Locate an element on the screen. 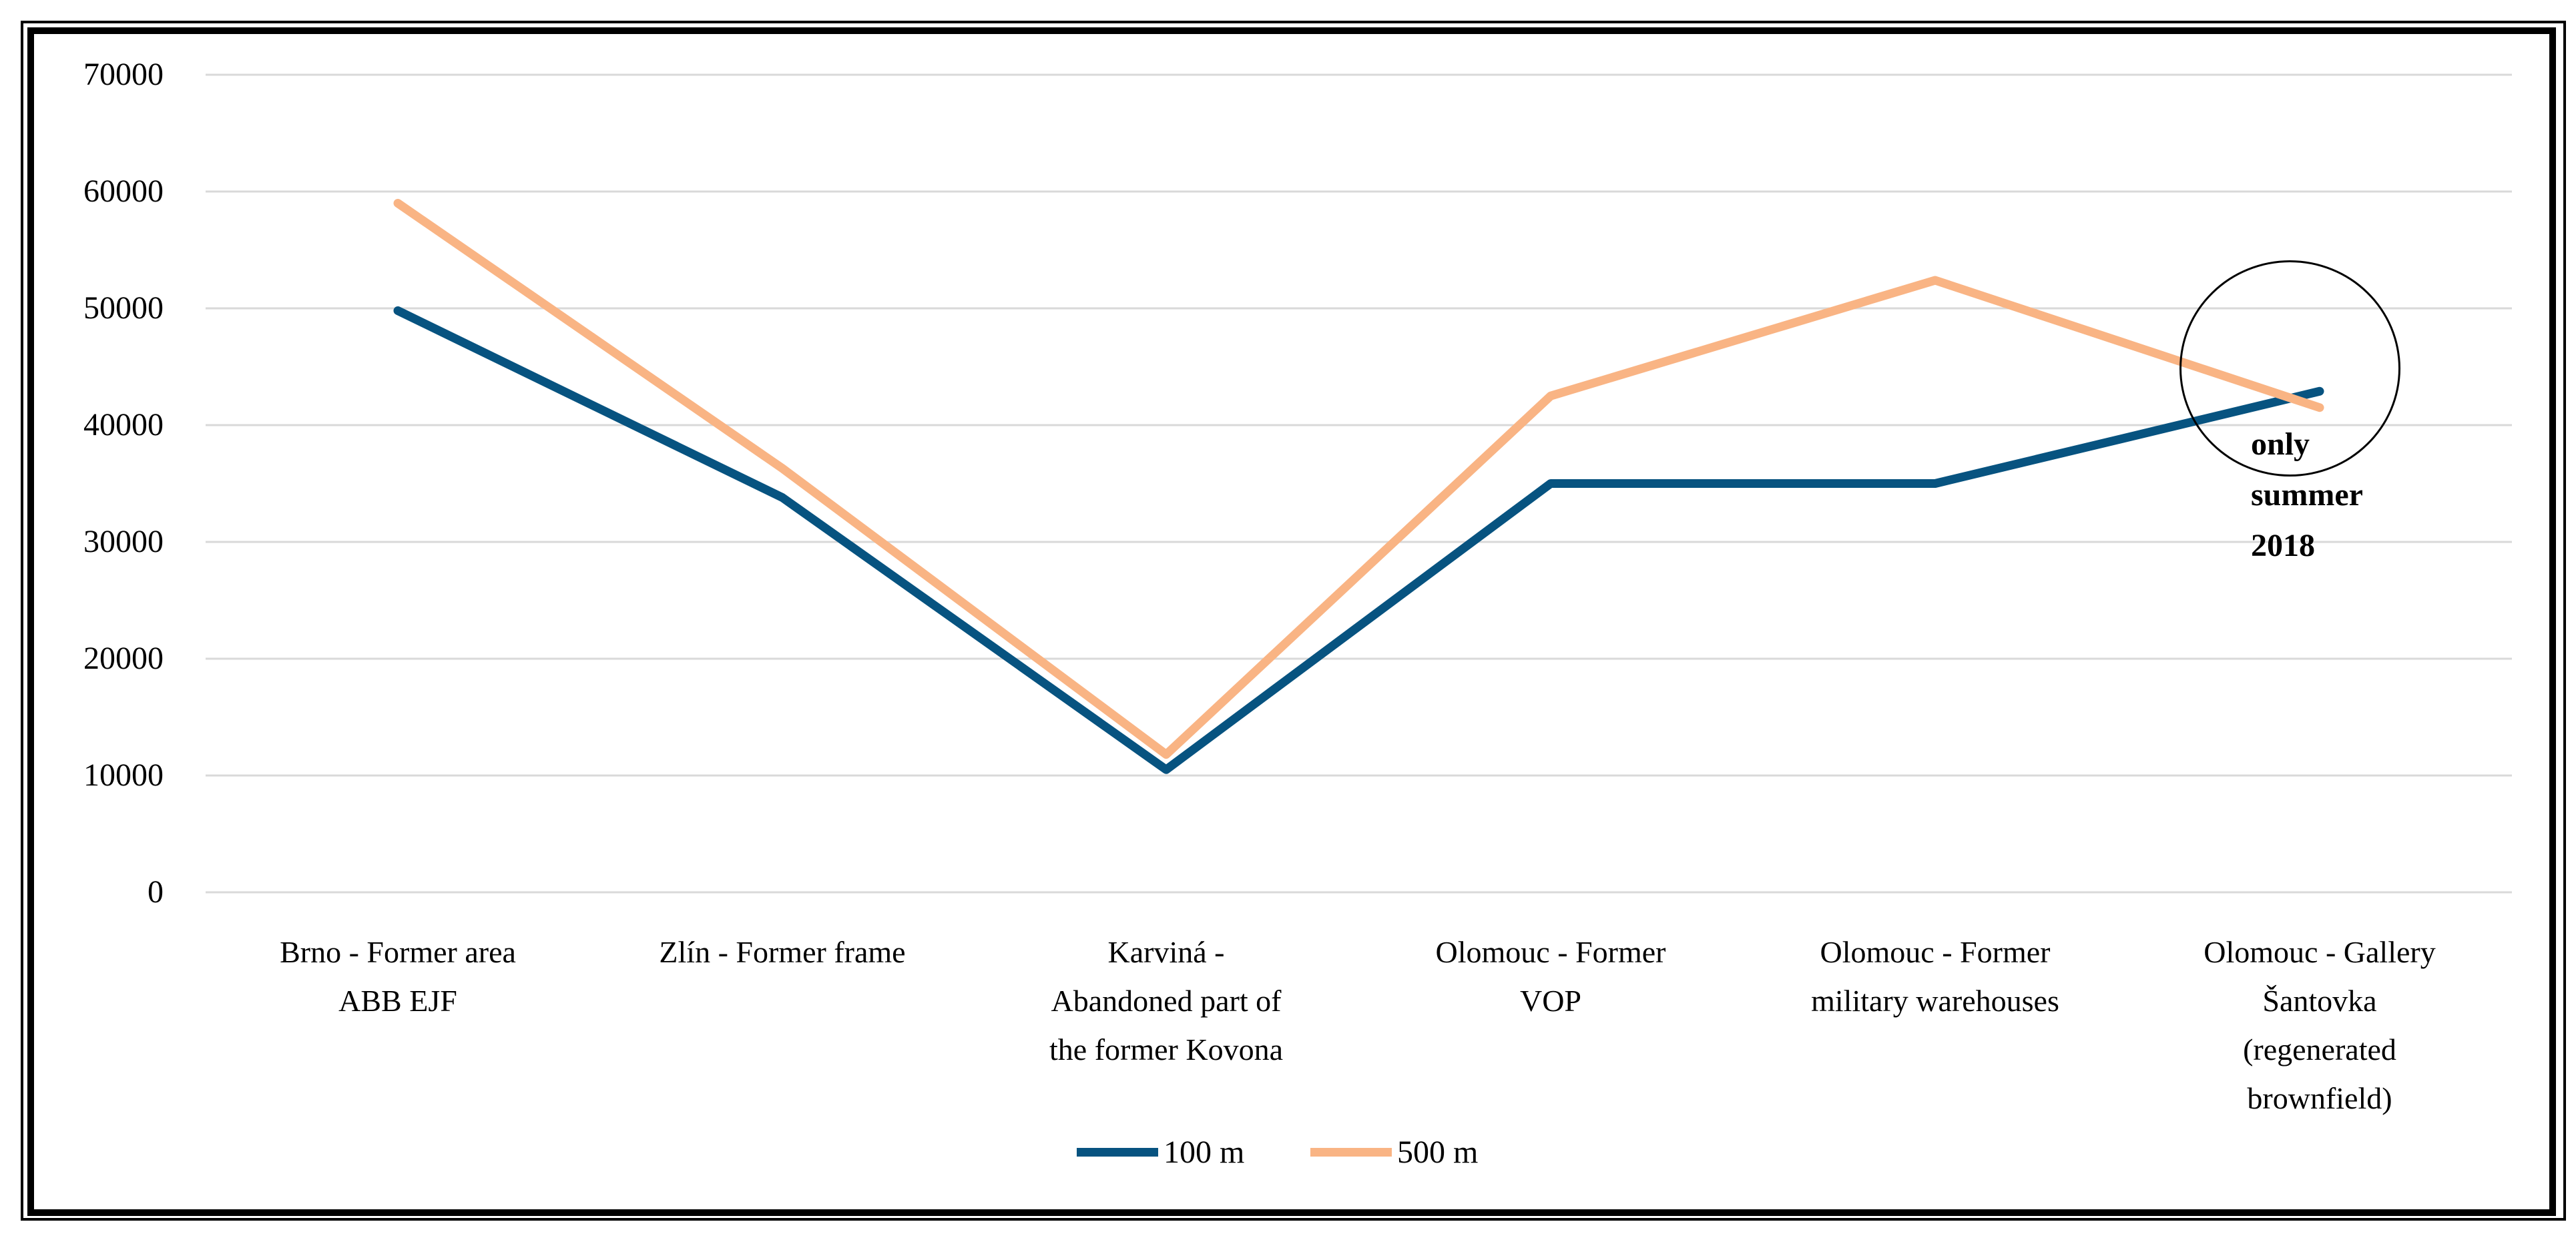  legend-swatch-500m is located at coordinates (1351, 1152).